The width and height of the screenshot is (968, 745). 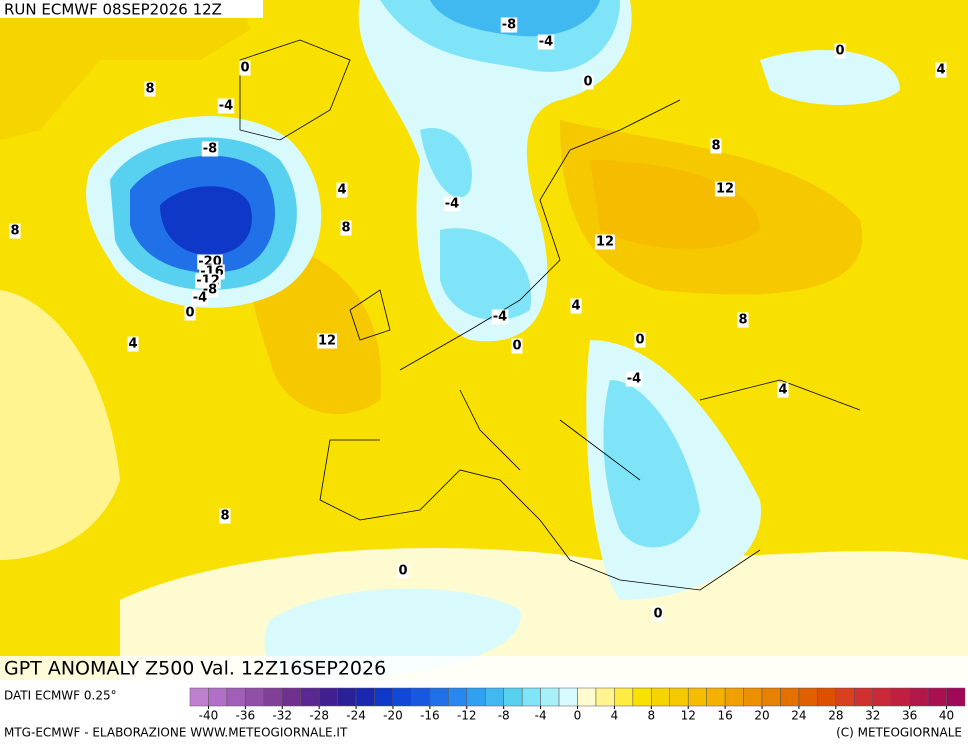 What do you see at coordinates (578, 716) in the screenshot?
I see `colorbar-tick-label: 0` at bounding box center [578, 716].